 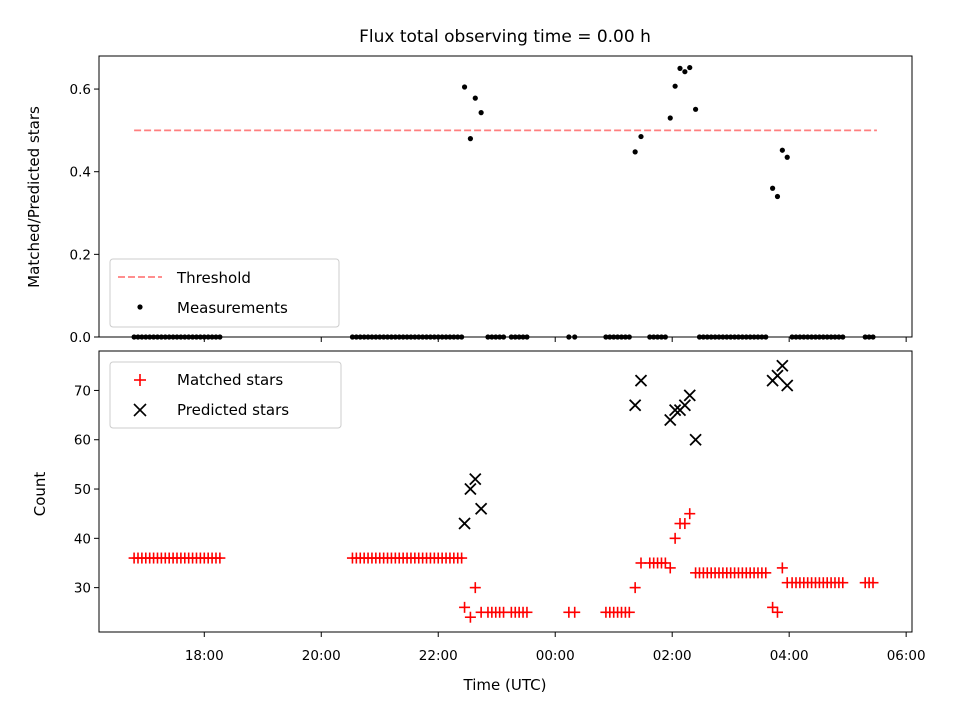 I want to click on predicted-legend-swatch, so click(x=140, y=410).